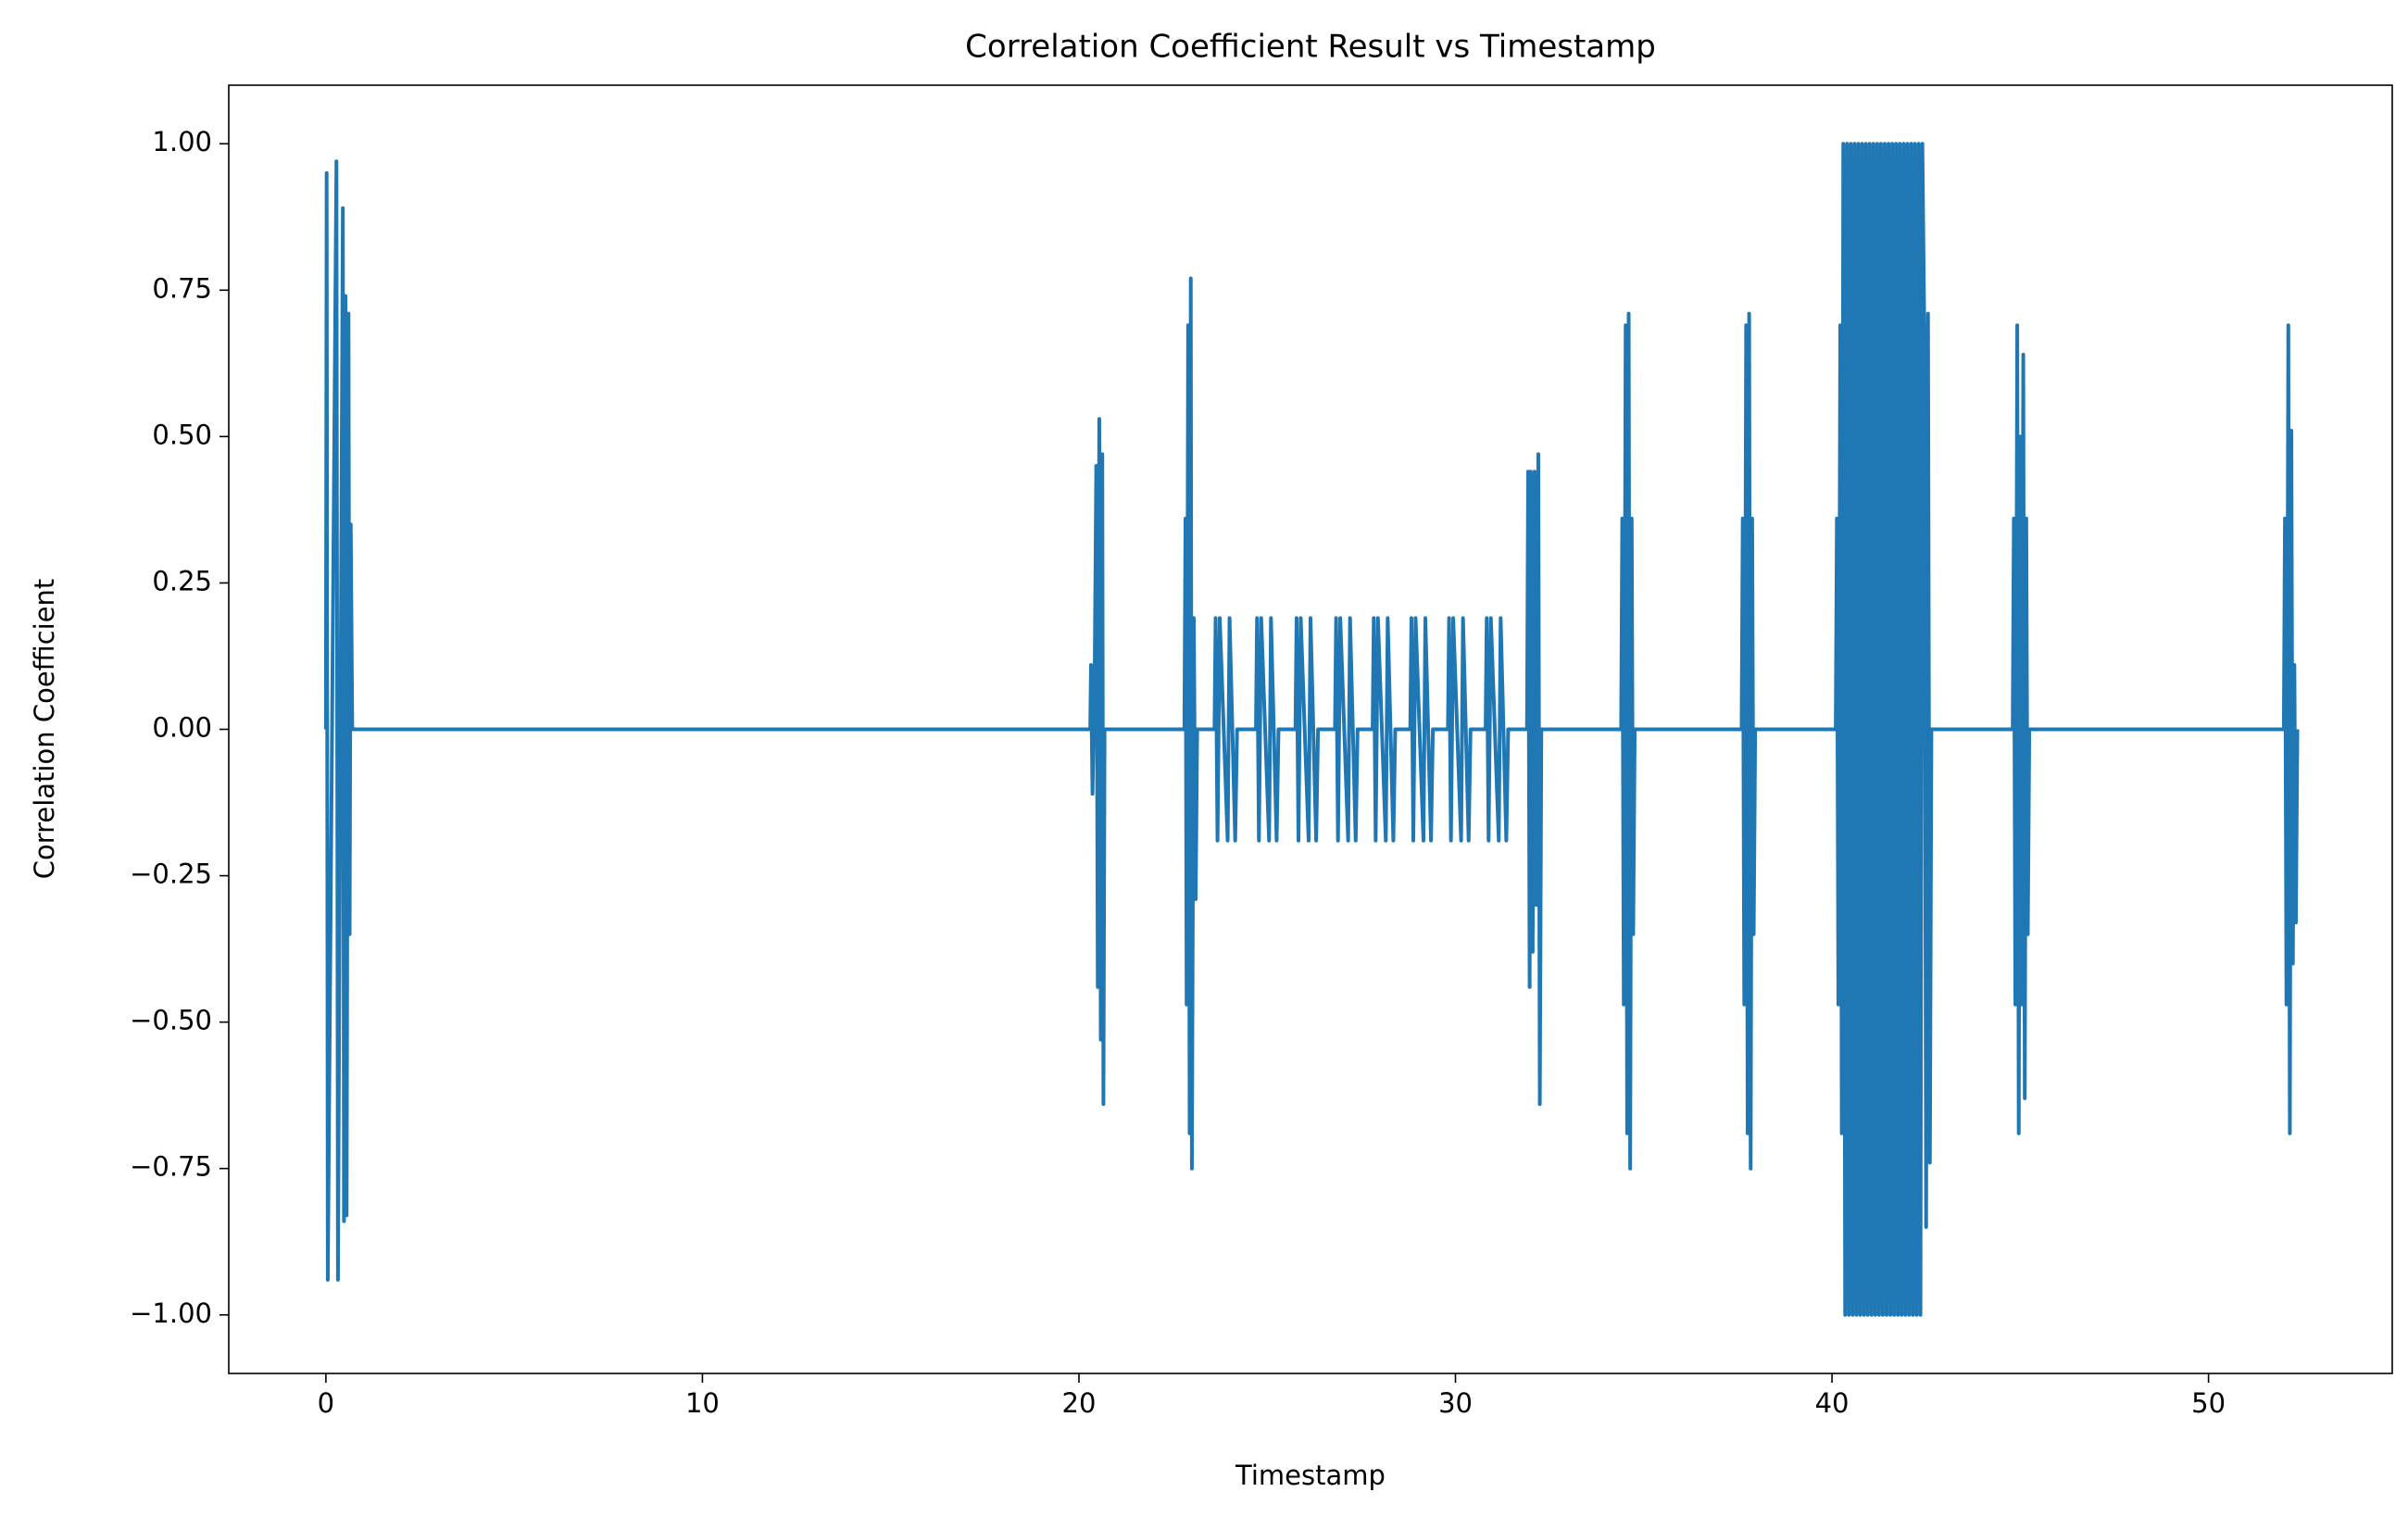 This screenshot has height=1517, width=2408. What do you see at coordinates (1832, 1403) in the screenshot?
I see `x-tick-label: 40` at bounding box center [1832, 1403].